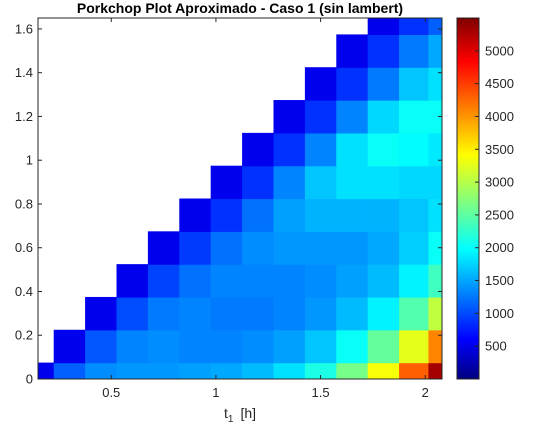  Describe the element at coordinates (496, 346) in the screenshot. I see `colorbar-tick-label: 500` at that location.